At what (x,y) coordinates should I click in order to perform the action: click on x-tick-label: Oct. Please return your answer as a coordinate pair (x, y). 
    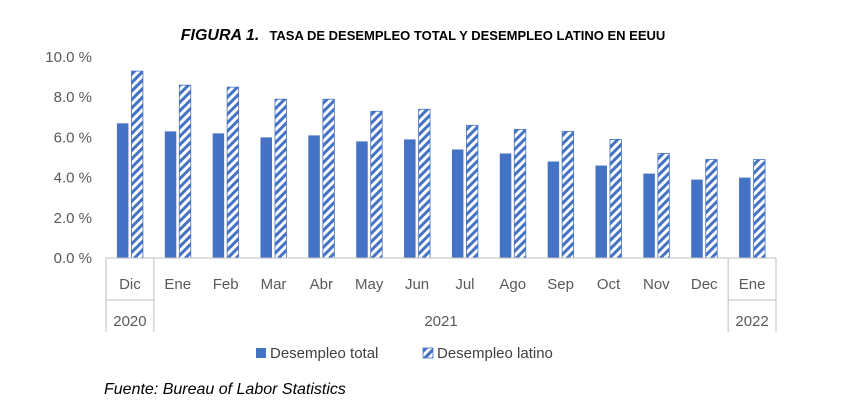
    Looking at the image, I should click on (609, 284).